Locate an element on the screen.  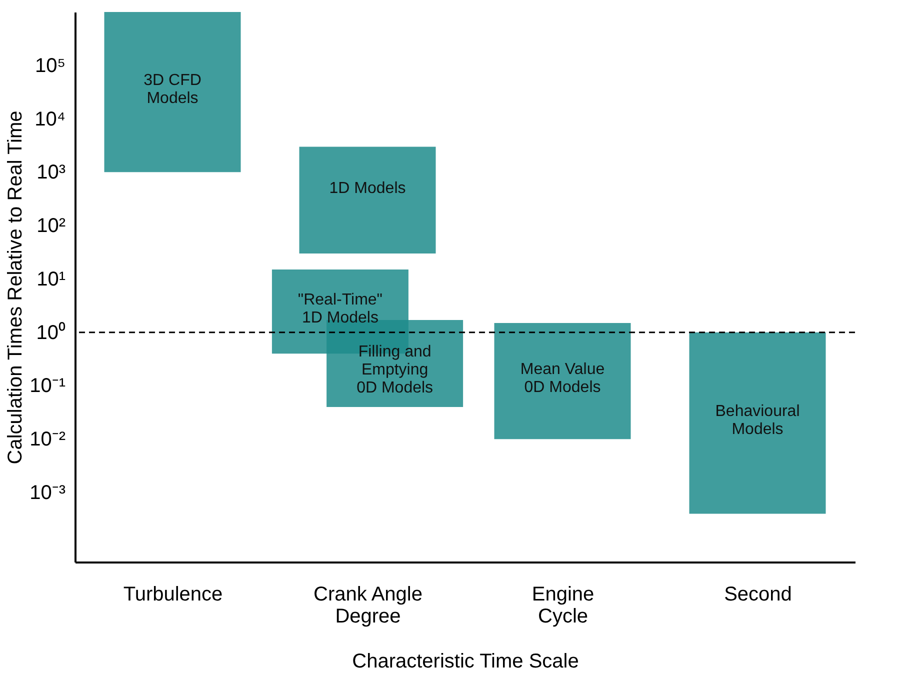
series-label: Filling and Emptying 0D Models is located at coordinates (395, 370).